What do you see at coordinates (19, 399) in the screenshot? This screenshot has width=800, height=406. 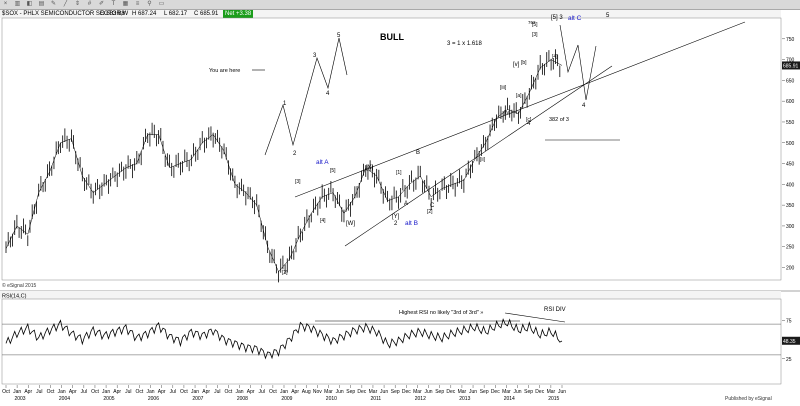 I see `year-label: 2003` at bounding box center [19, 399].